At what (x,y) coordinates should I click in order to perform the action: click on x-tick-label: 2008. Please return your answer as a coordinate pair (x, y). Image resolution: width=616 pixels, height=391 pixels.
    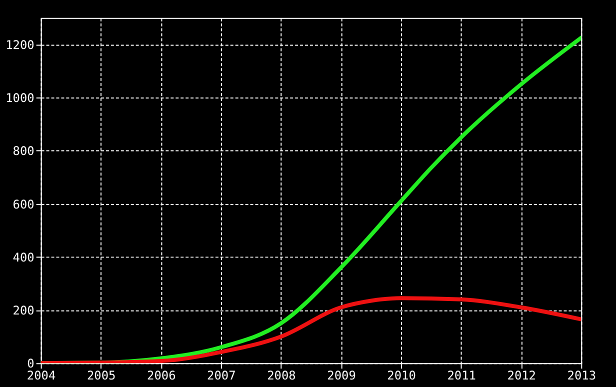
    Looking at the image, I should click on (281, 375).